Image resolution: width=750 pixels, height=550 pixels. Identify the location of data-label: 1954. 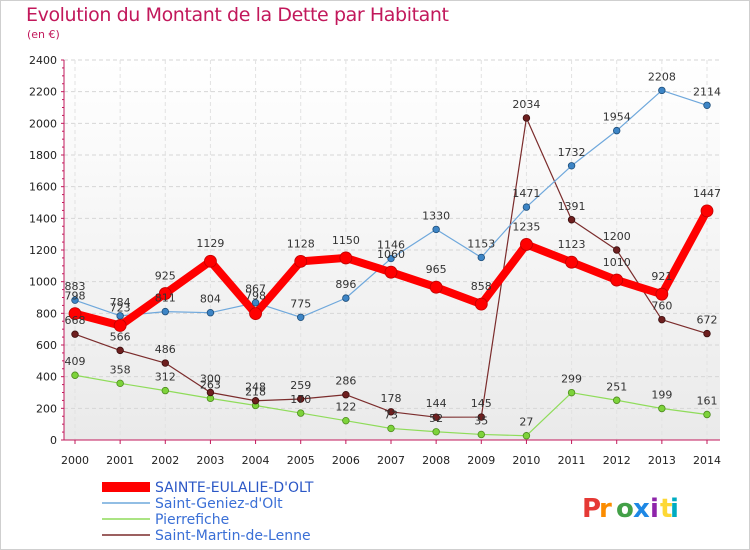
(617, 117).